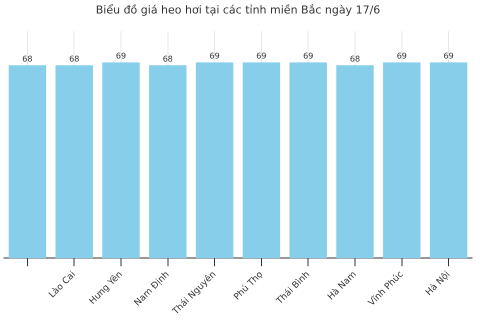 The image size is (480, 320). I want to click on chart-title: Biểu đồ giá heo hơi tại các tỉnh miền Bắc ngày 17/6, so click(238, 9).